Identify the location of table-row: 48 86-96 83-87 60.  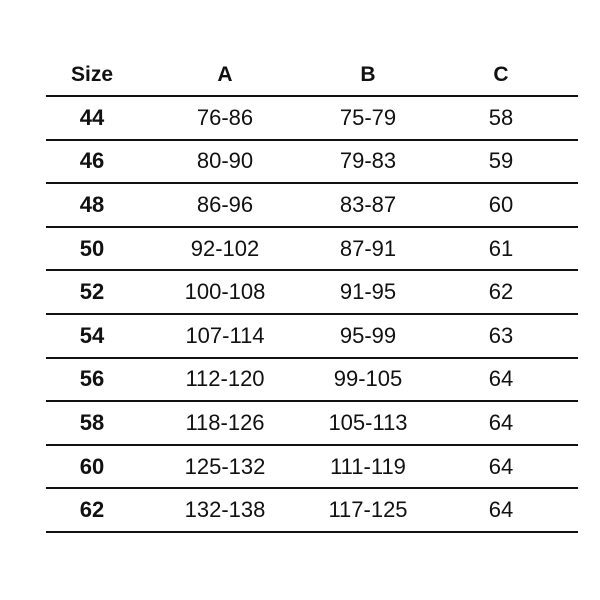
(312, 206).